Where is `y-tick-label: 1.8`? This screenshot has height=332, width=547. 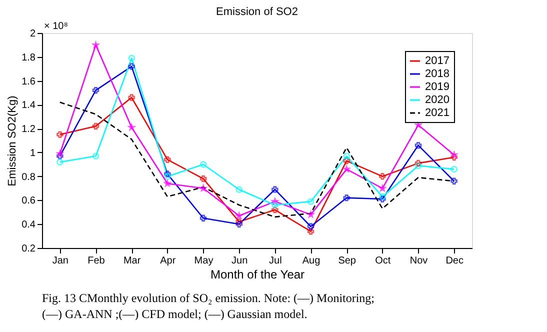
y-tick-label: 1.8 is located at coordinates (29, 58).